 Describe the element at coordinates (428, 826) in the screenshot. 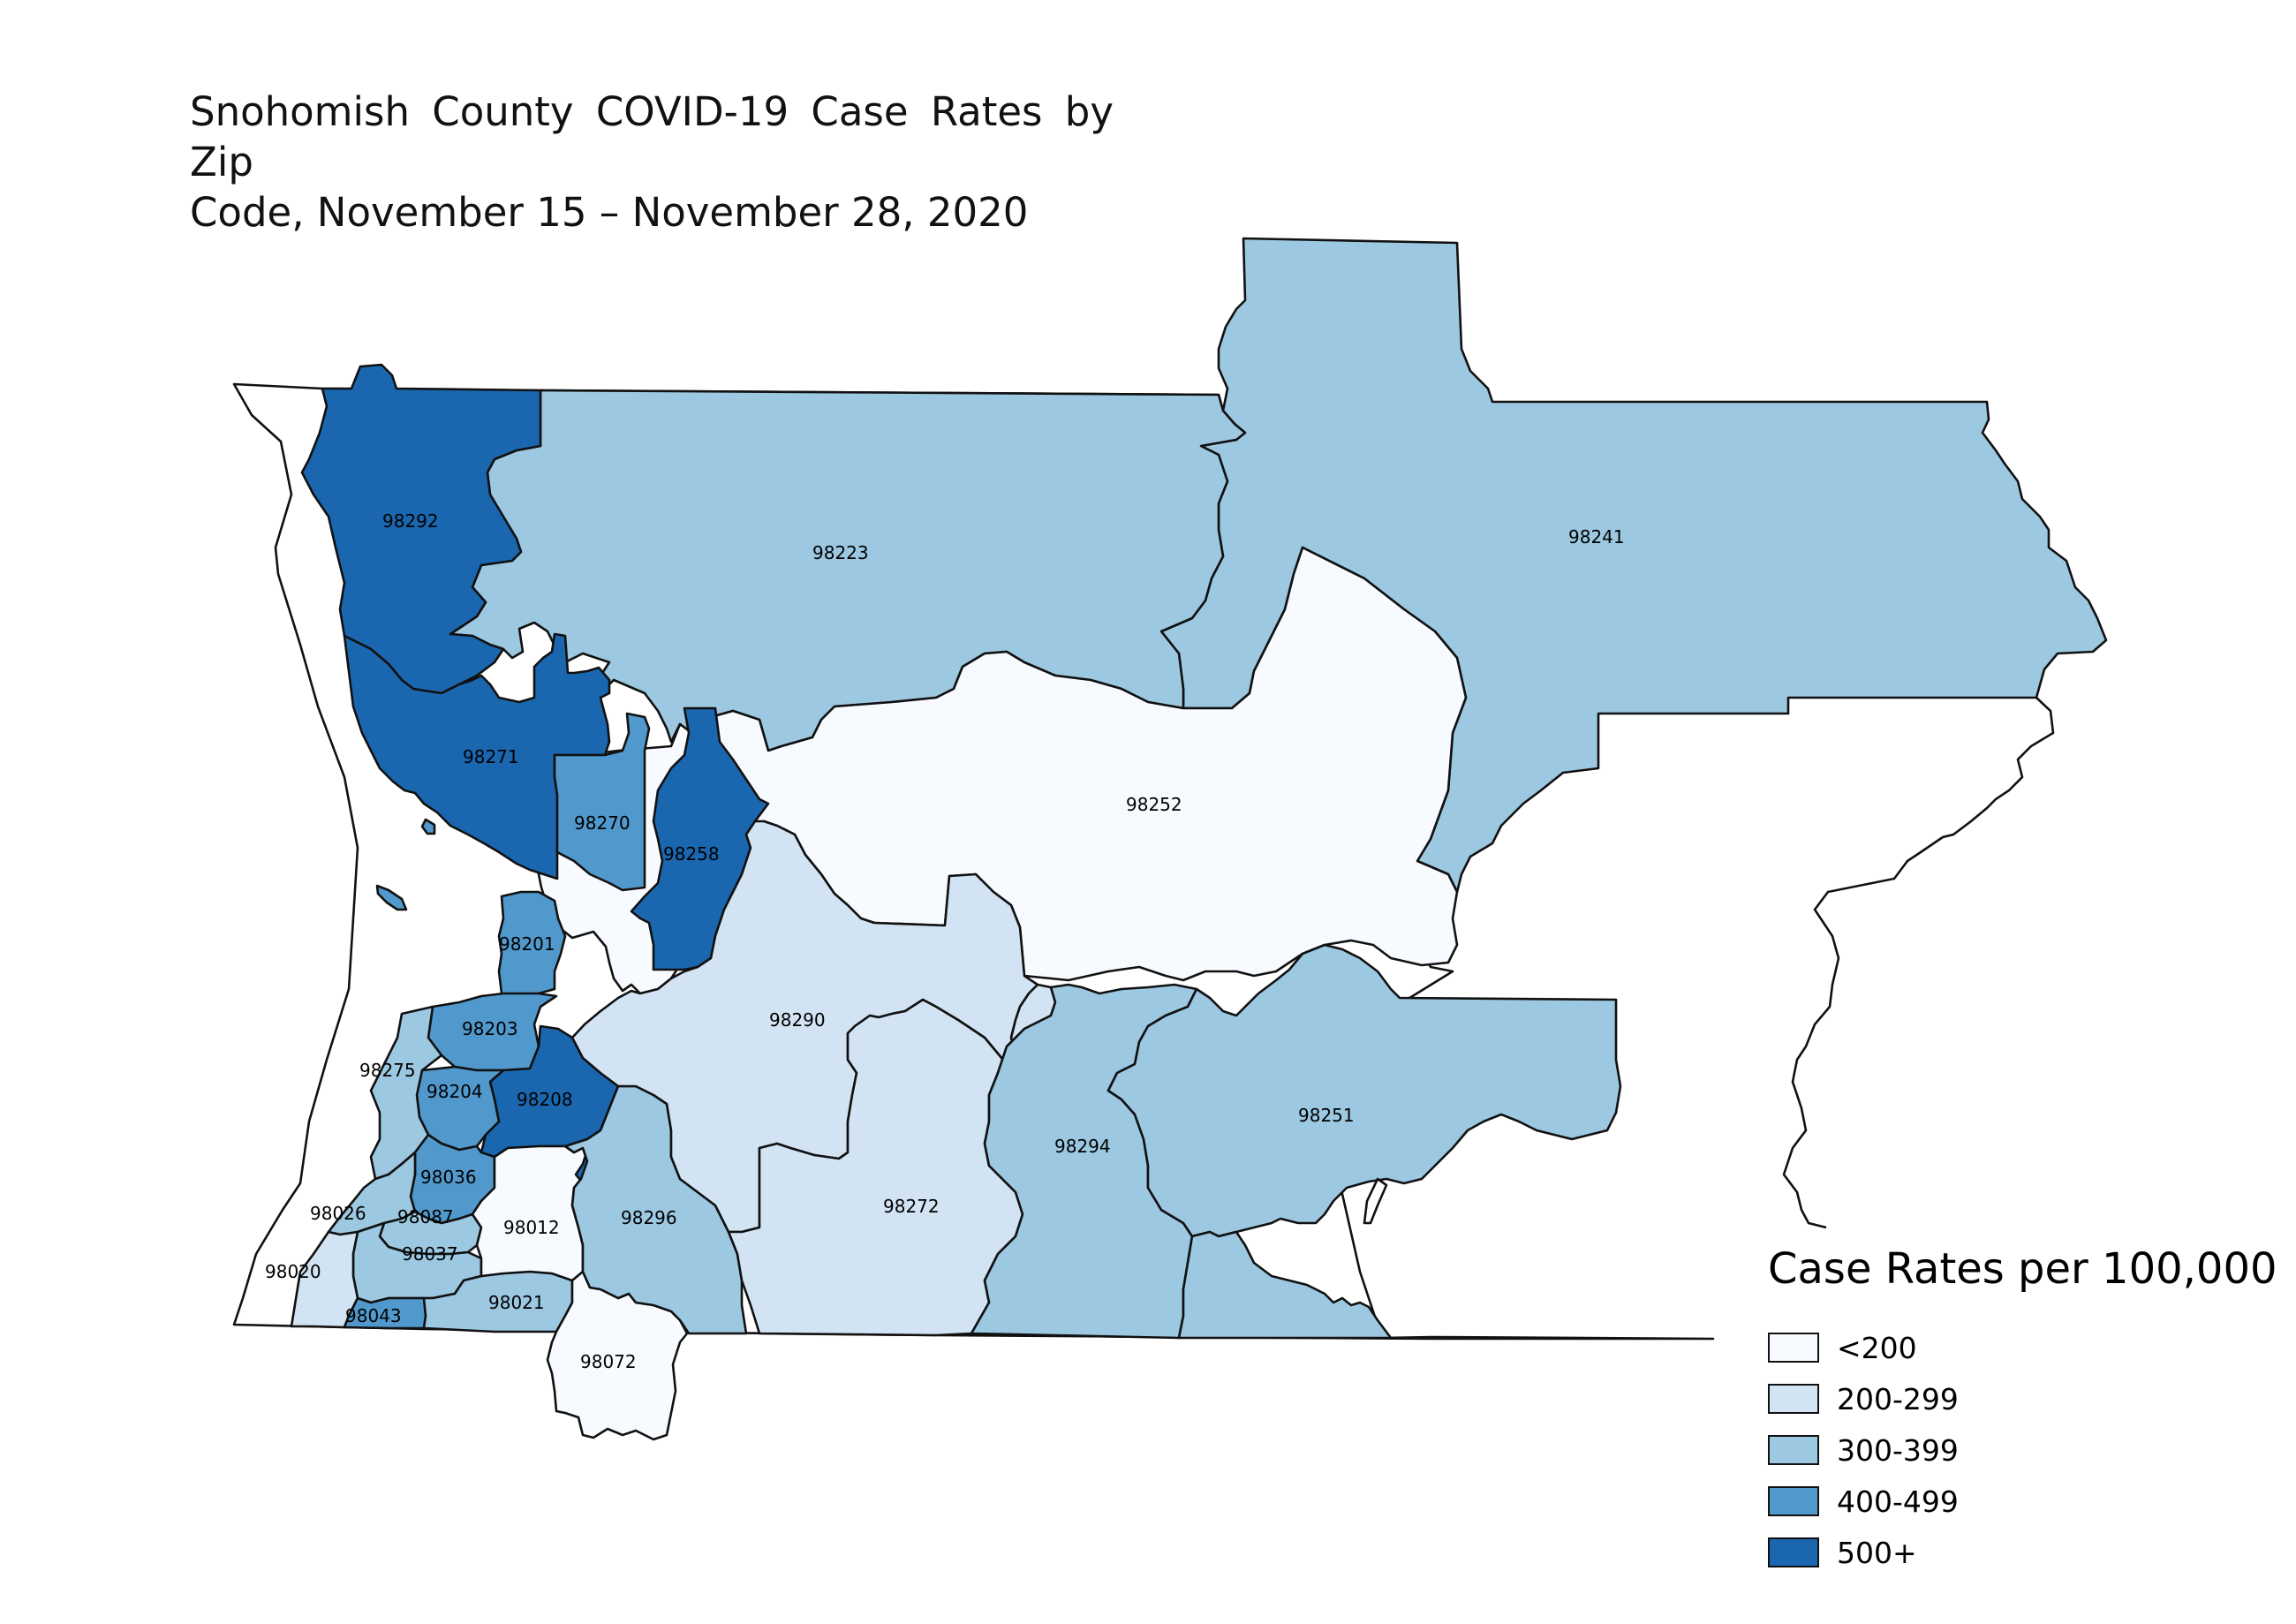

I see `island-lake` at that location.